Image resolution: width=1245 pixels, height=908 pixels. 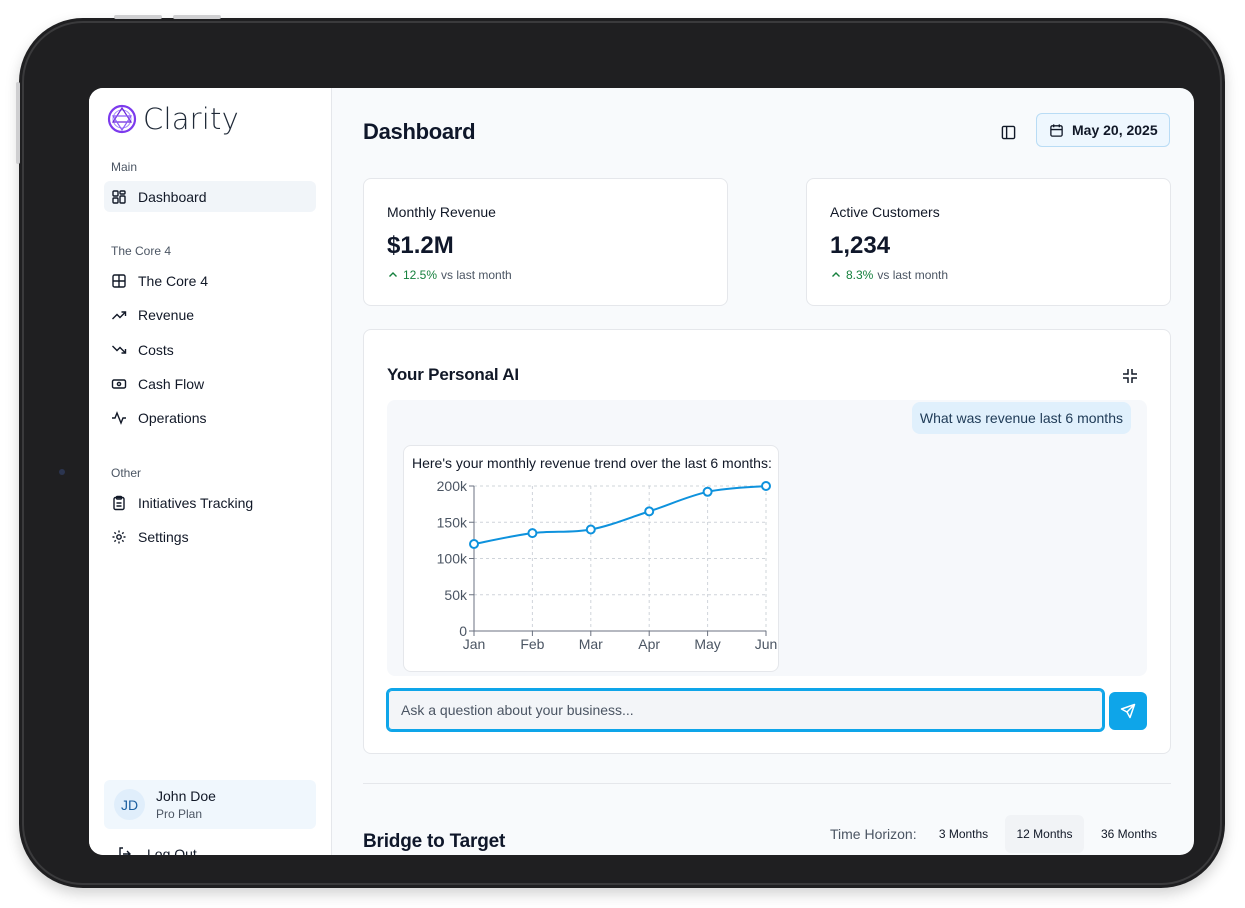 What do you see at coordinates (172, 196) in the screenshot?
I see `sidebar-item-label: Dashboard` at bounding box center [172, 196].